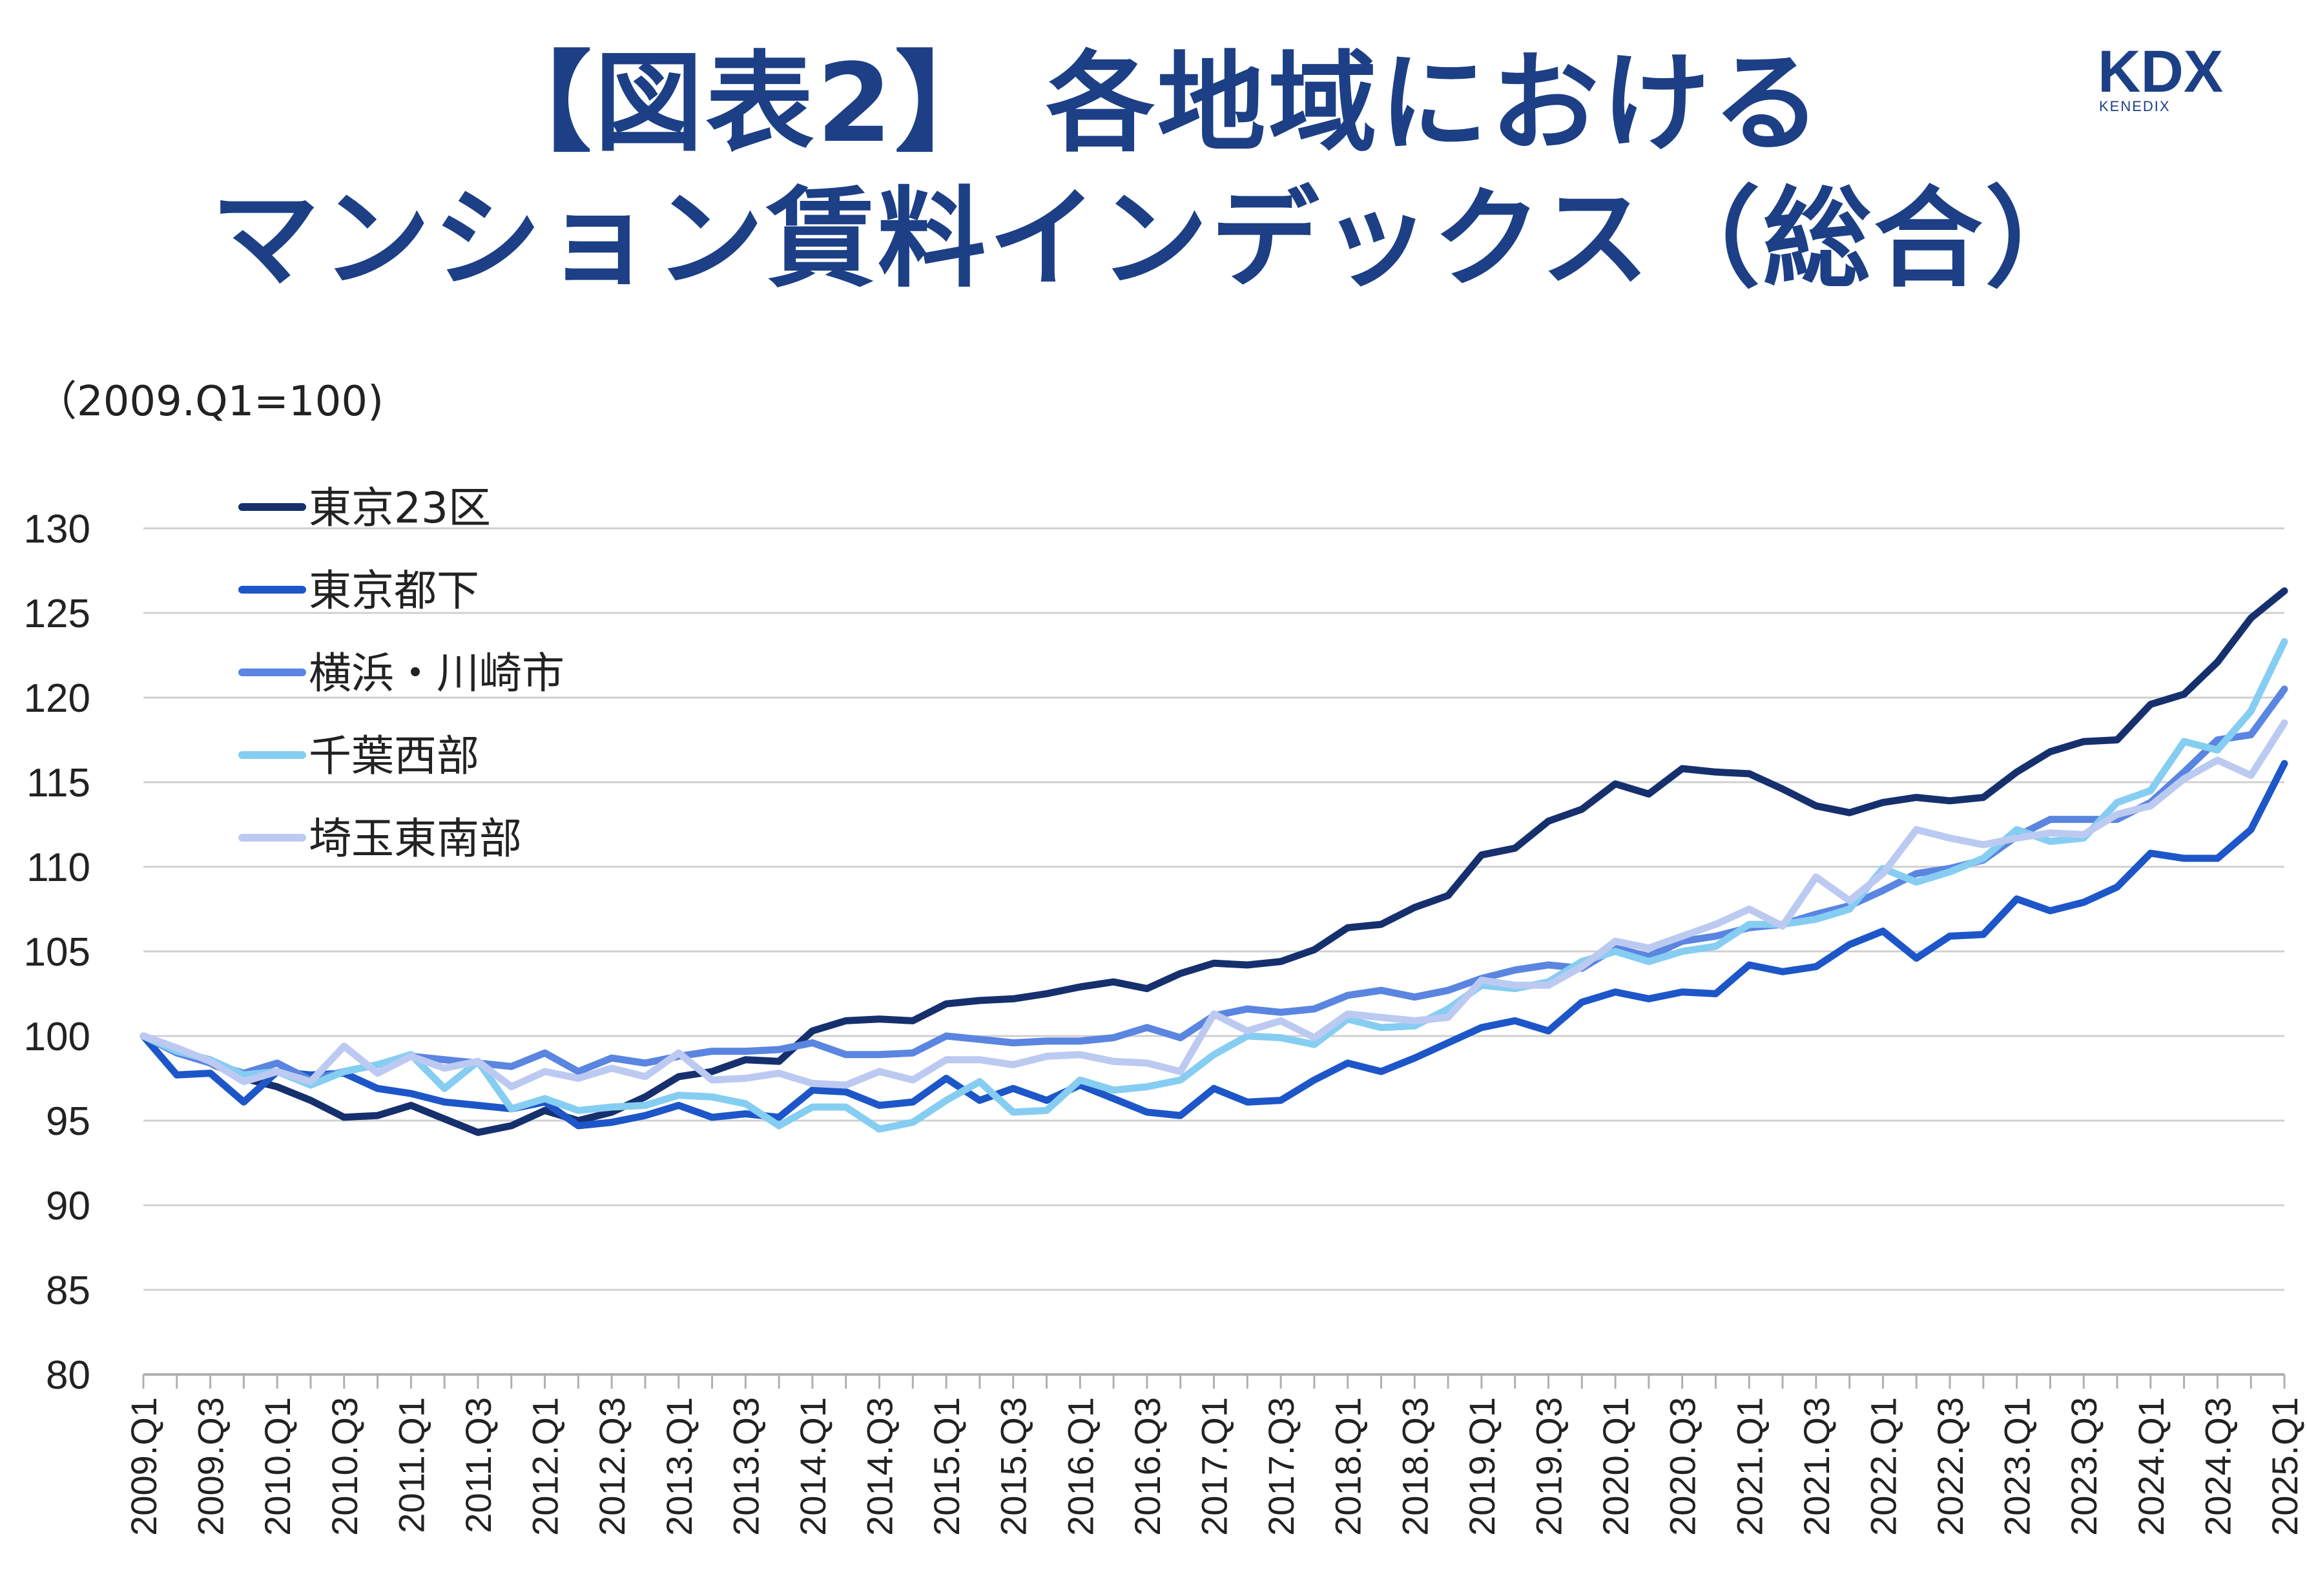  What do you see at coordinates (1153, 103) in the screenshot?
I see `title-line-1: 【図表2】 各地域における` at bounding box center [1153, 103].